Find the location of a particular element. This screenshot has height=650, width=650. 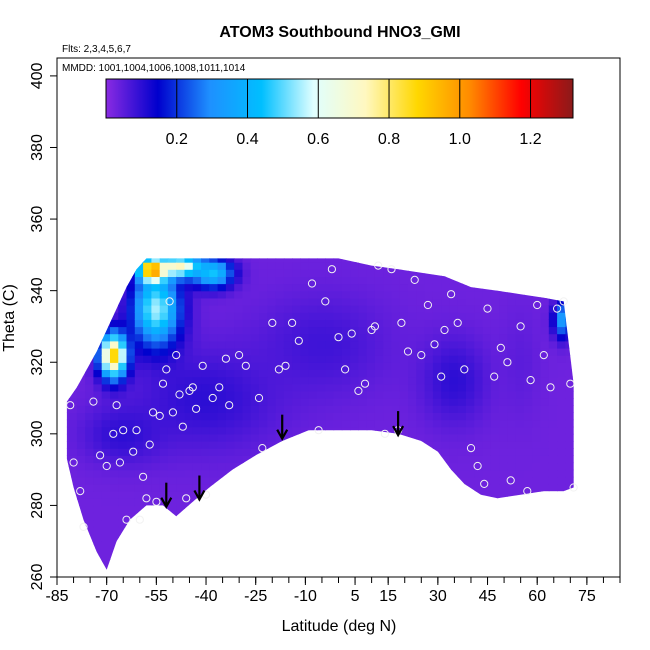

x-tick-label: -10 is located at coordinates (305, 596).